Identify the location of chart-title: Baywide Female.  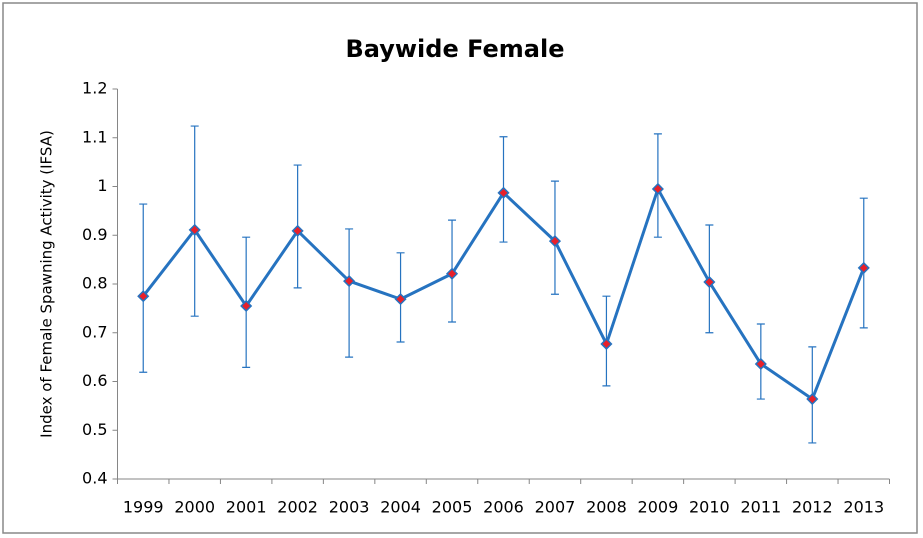
(454, 49).